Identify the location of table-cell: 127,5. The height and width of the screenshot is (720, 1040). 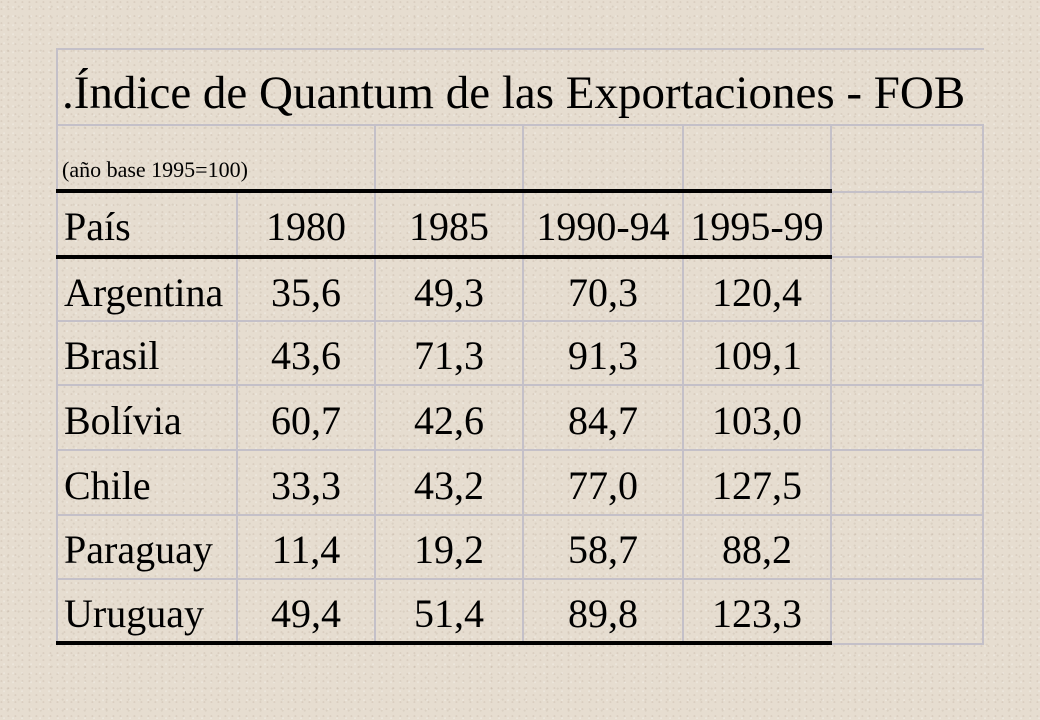
(757, 485).